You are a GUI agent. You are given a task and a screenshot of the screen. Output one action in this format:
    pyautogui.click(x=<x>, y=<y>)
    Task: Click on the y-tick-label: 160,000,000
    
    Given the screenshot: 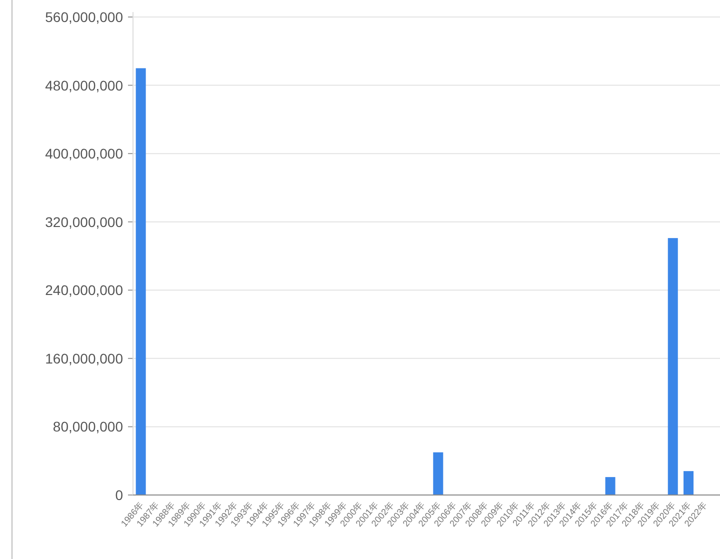 What is the action you would take?
    pyautogui.click(x=84, y=358)
    